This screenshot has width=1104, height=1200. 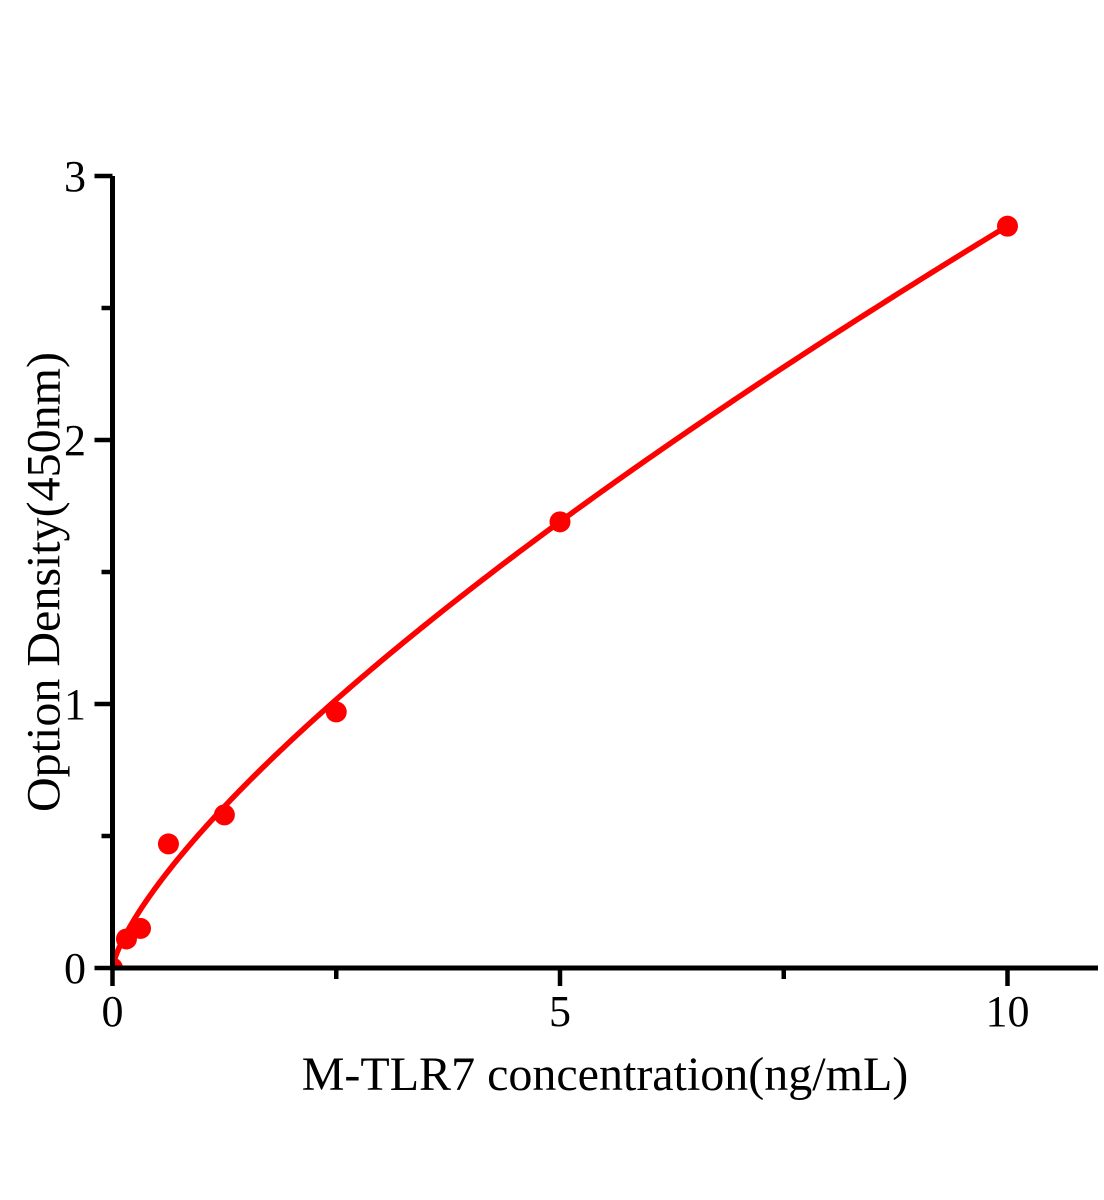 I want to click on x-tick-label: 5, so click(x=560, y=1011).